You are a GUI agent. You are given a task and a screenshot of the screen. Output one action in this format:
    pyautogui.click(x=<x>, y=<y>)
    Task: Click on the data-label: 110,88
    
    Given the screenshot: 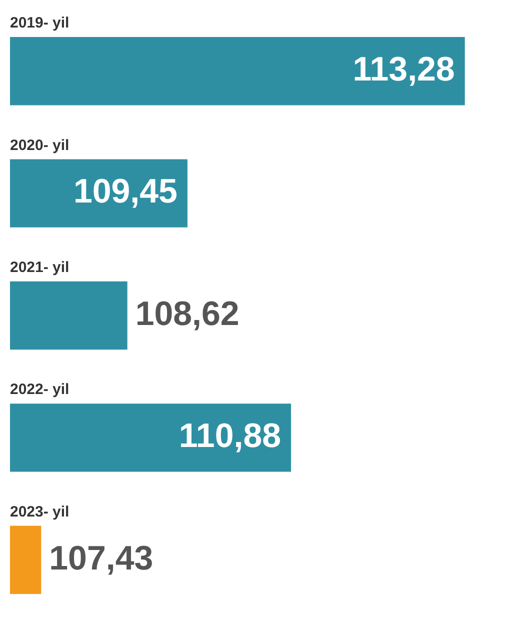 What is the action you would take?
    pyautogui.click(x=230, y=436)
    